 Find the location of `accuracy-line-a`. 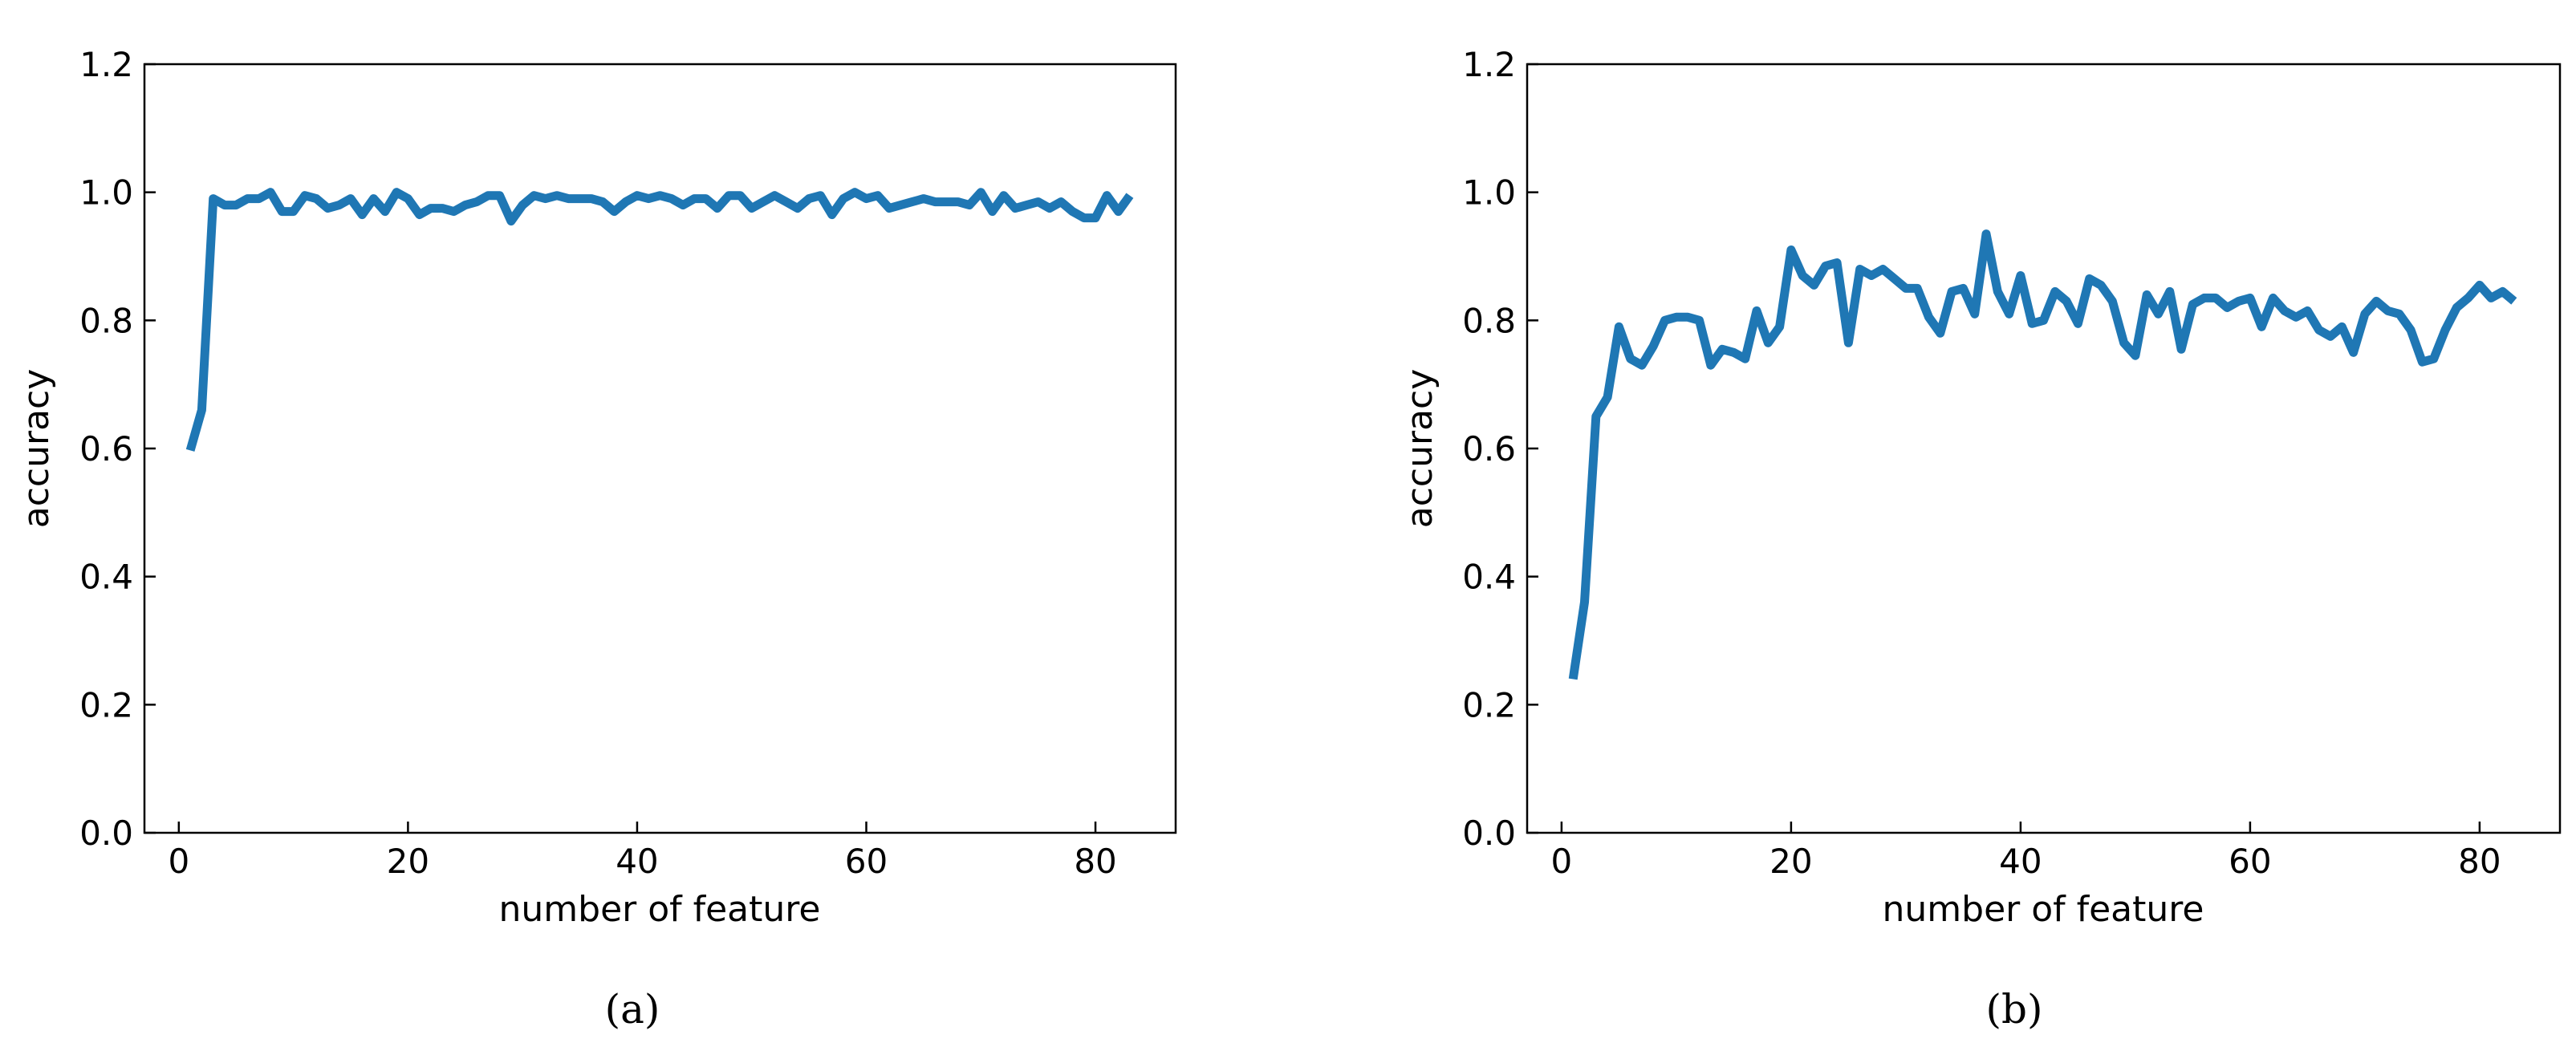

accuracy-line-a is located at coordinates (659, 320).